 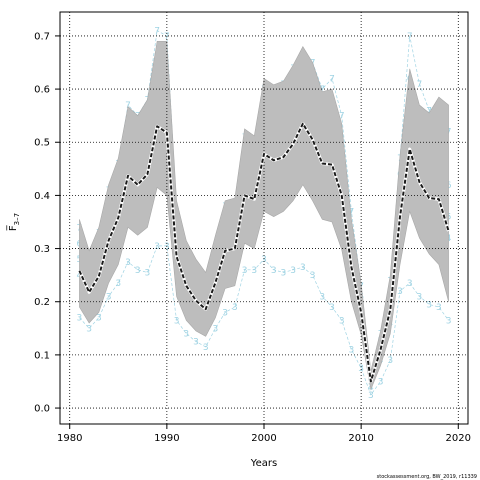 I want to click on y-tick-label: 0.6, so click(x=42, y=90).